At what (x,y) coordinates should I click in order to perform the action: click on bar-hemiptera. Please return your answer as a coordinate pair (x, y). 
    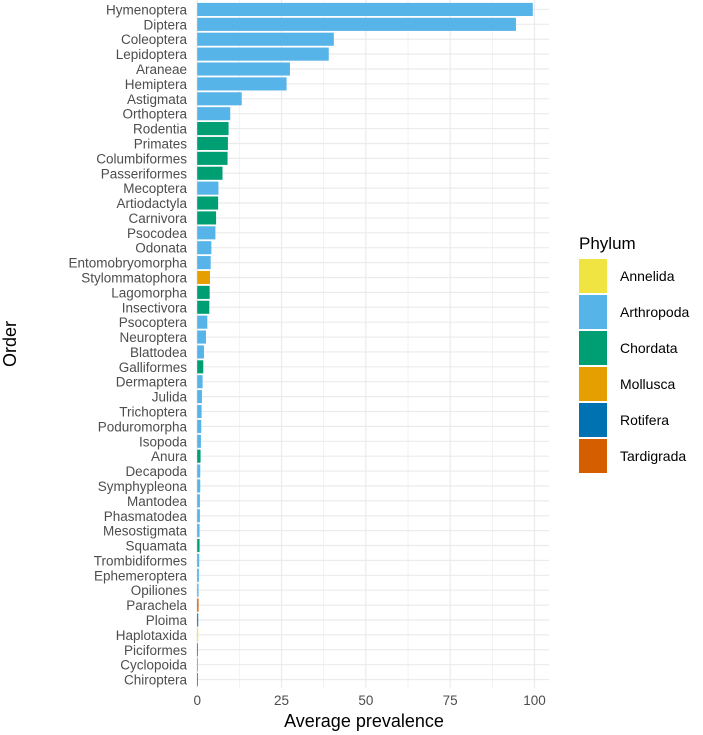
    Looking at the image, I should click on (242, 84).